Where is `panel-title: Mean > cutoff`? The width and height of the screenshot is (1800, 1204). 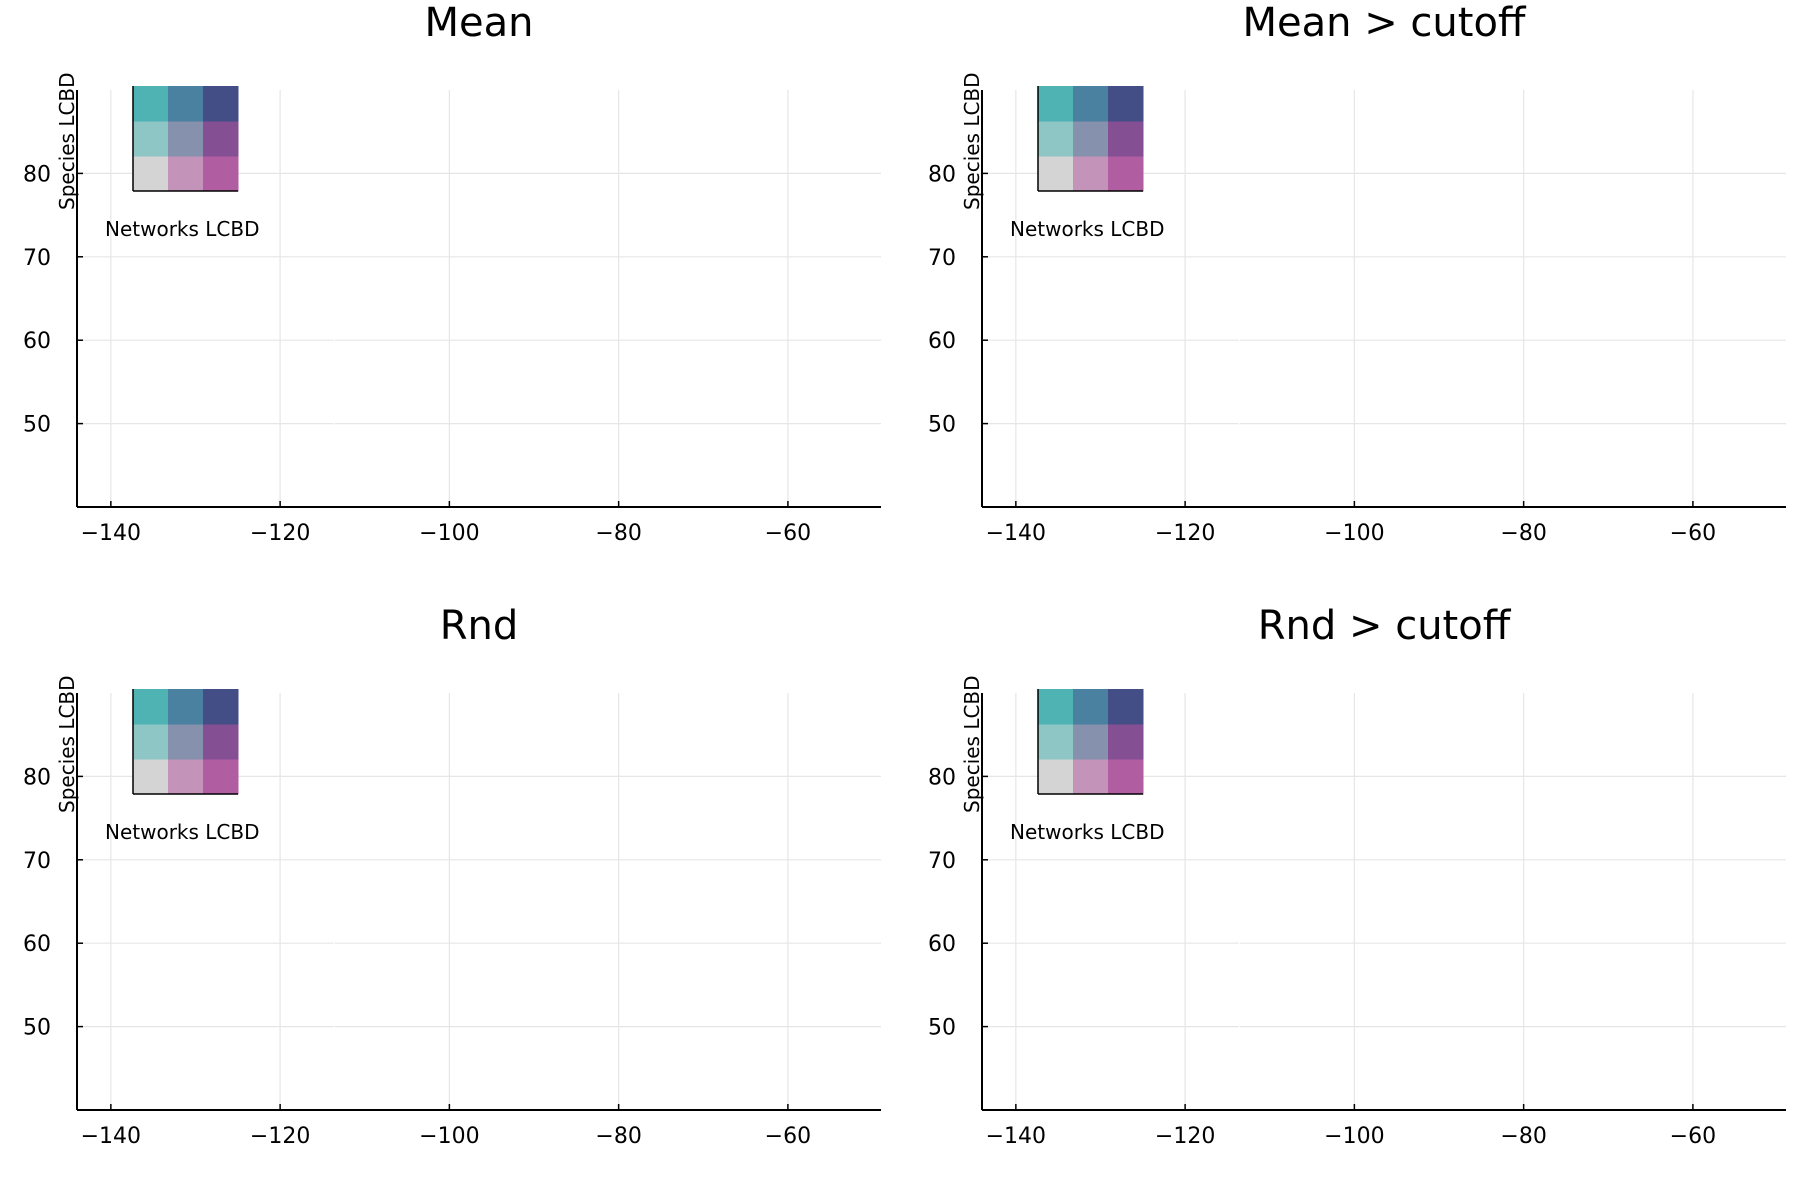 panel-title: Mean > cutoff is located at coordinates (1385, 23).